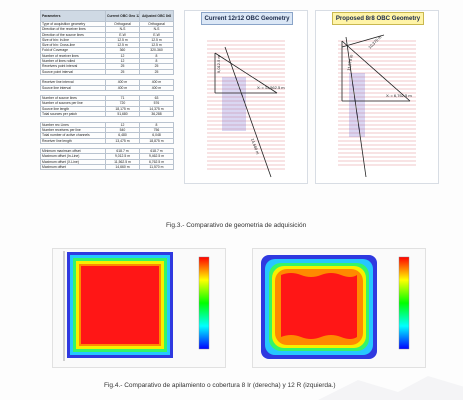 This screenshot has height=400, width=463. I want to click on current-inline-offset-label: 9,012.5 m, so click(218, 64).